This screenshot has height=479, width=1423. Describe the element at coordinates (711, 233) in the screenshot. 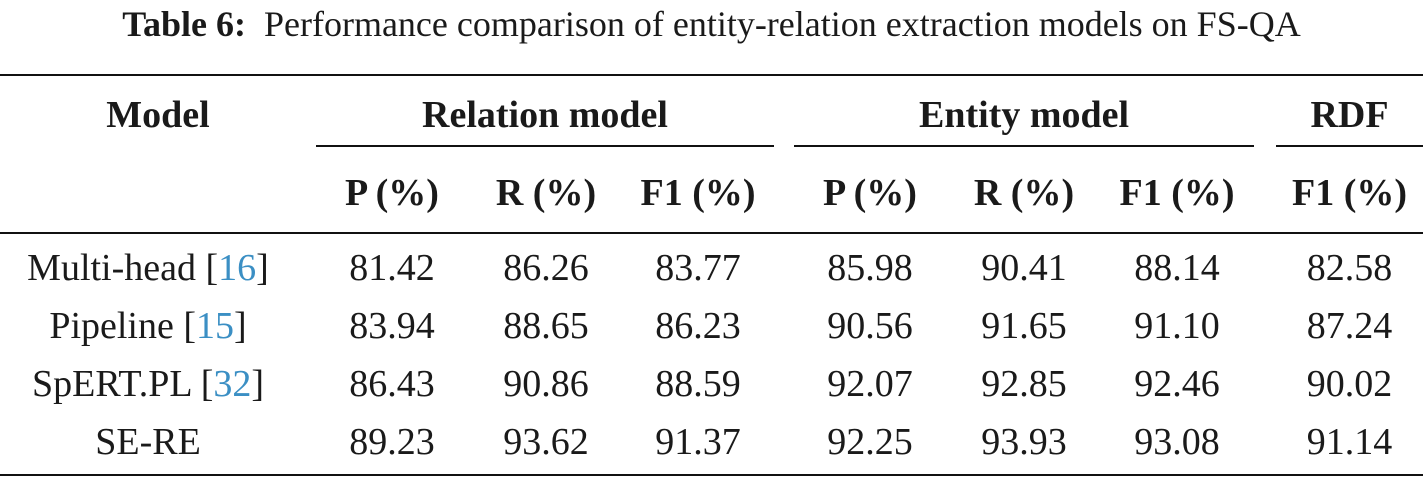

I see `header-rule` at that location.